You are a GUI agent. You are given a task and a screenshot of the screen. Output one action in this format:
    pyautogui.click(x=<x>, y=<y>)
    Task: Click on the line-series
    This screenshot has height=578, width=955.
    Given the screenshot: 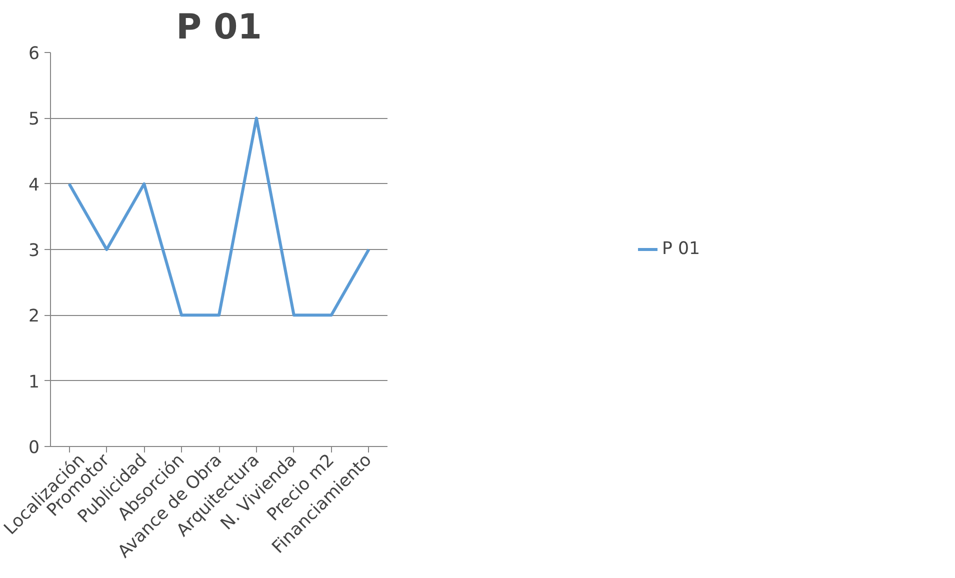 What is the action you would take?
    pyautogui.click(x=219, y=216)
    